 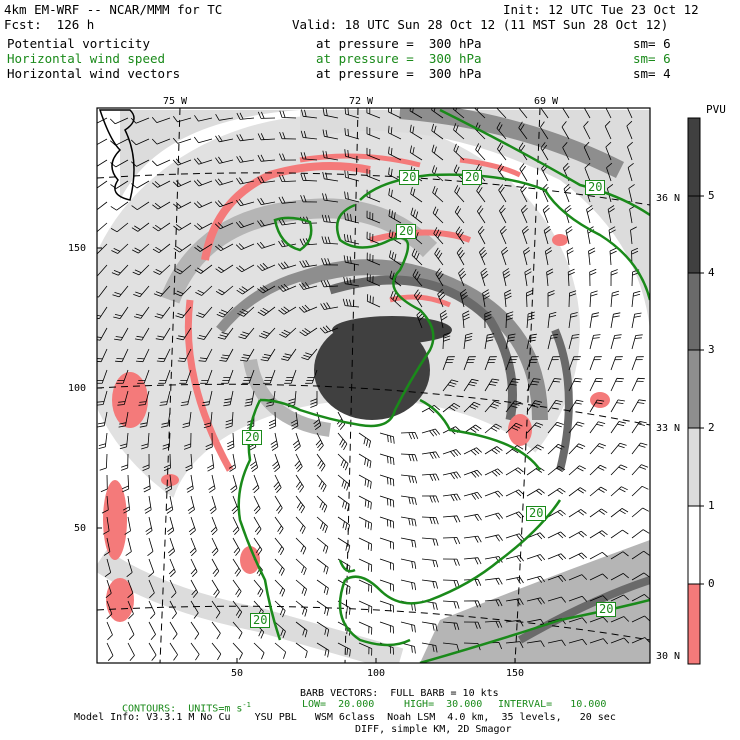 What do you see at coordinates (472, 177) in the screenshot?
I see `contour-label: 20` at bounding box center [472, 177].